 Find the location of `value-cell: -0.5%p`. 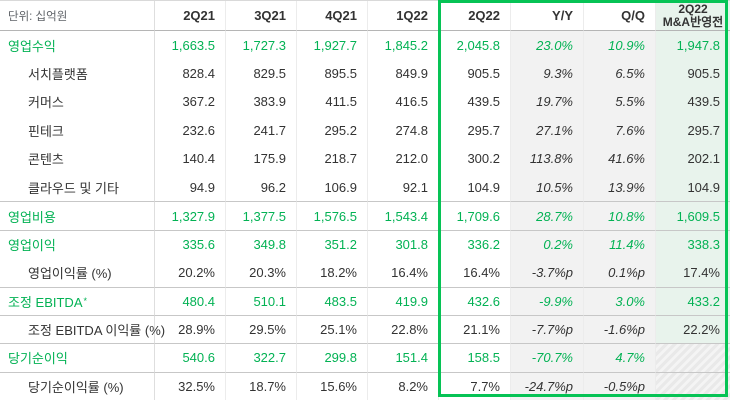

value-cell: -0.5%p is located at coordinates (620, 385).